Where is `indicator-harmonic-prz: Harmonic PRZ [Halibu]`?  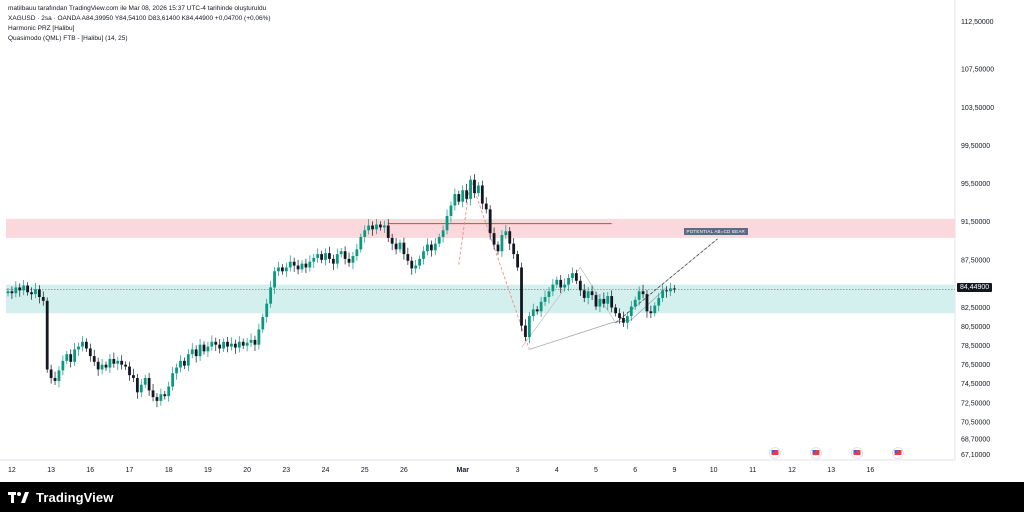
indicator-harmonic-prz: Harmonic PRZ [Halibu] is located at coordinates (41, 28).